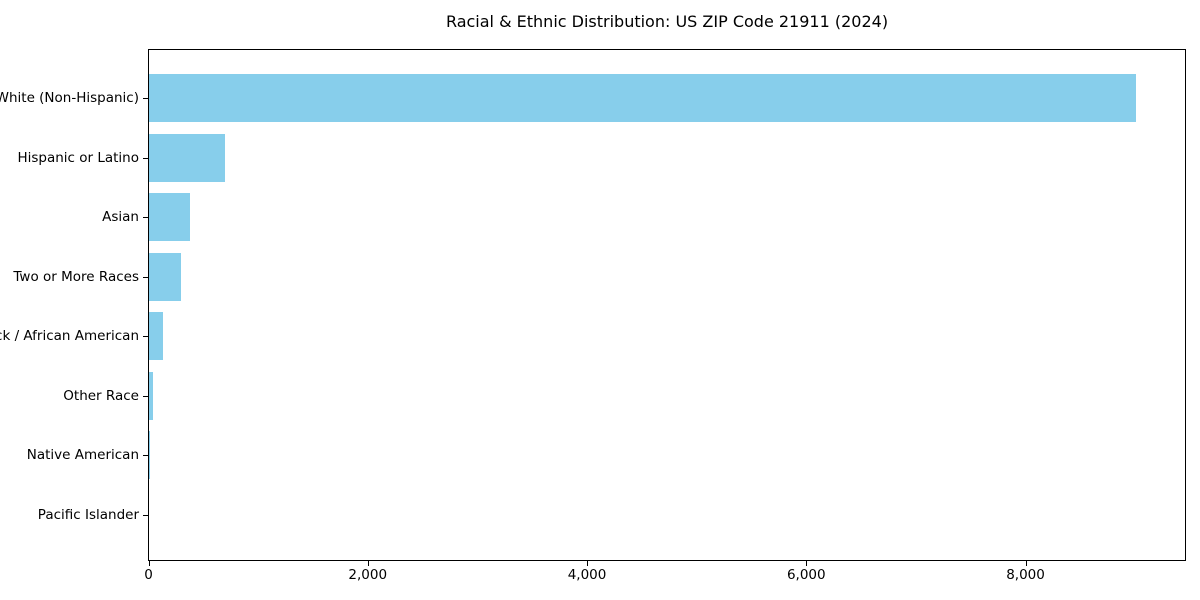  What do you see at coordinates (151, 396) in the screenshot?
I see `bar-other-race` at bounding box center [151, 396].